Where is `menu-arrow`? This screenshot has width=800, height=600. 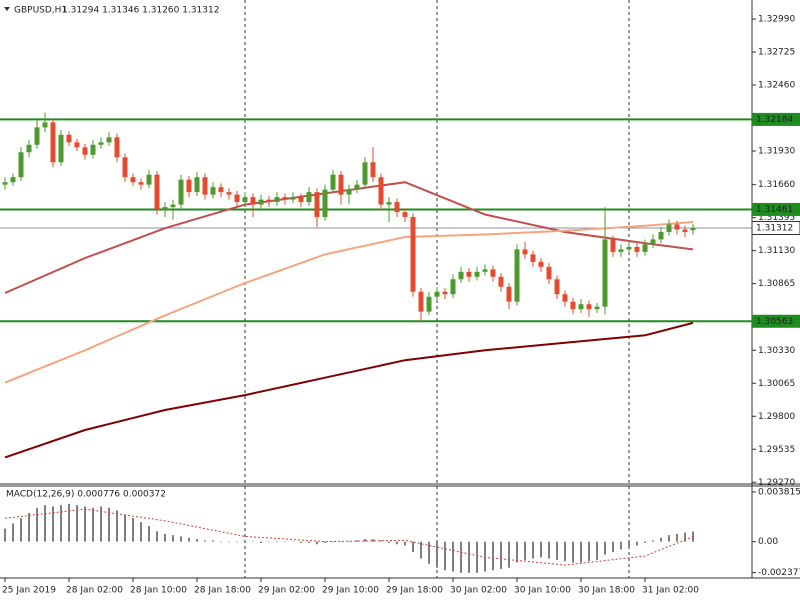 menu-arrow is located at coordinates (7, 9).